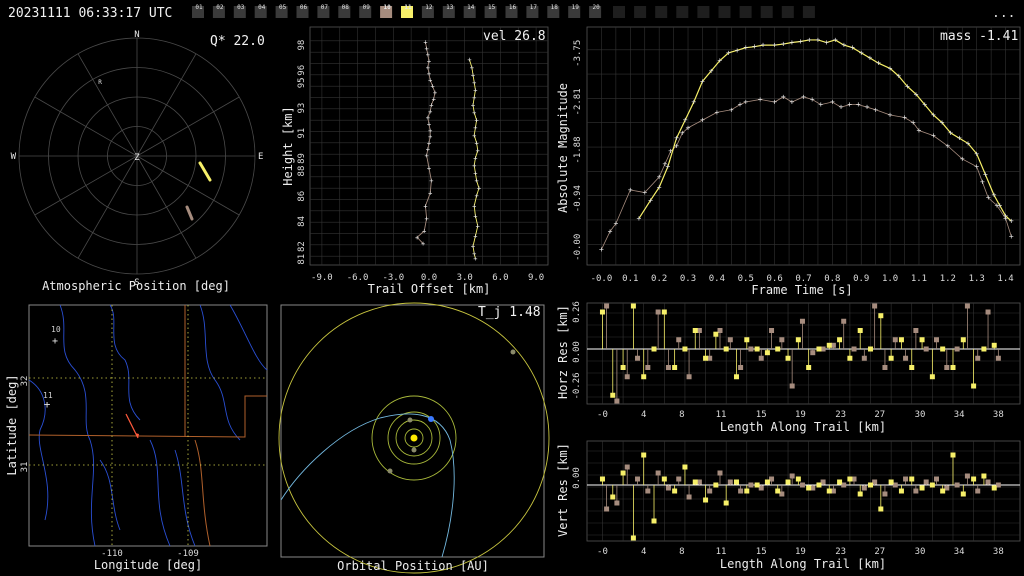 Image resolution: width=1024 pixels, height=576 pixels. Describe the element at coordinates (979, 36) in the screenshot. I see `mass-label: mass -1.41` at that location.